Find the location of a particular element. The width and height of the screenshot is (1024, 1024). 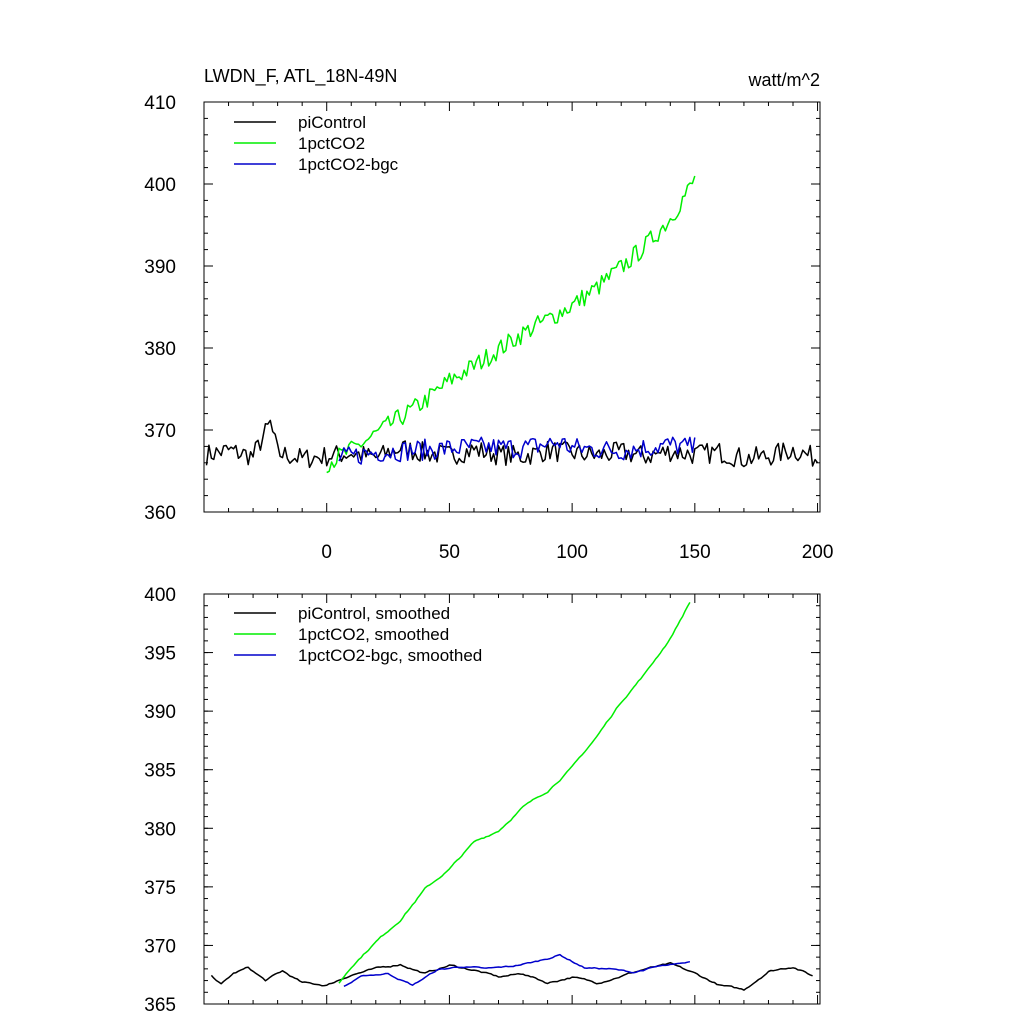

bottom-y-tick-label: 375 is located at coordinates (160, 888).